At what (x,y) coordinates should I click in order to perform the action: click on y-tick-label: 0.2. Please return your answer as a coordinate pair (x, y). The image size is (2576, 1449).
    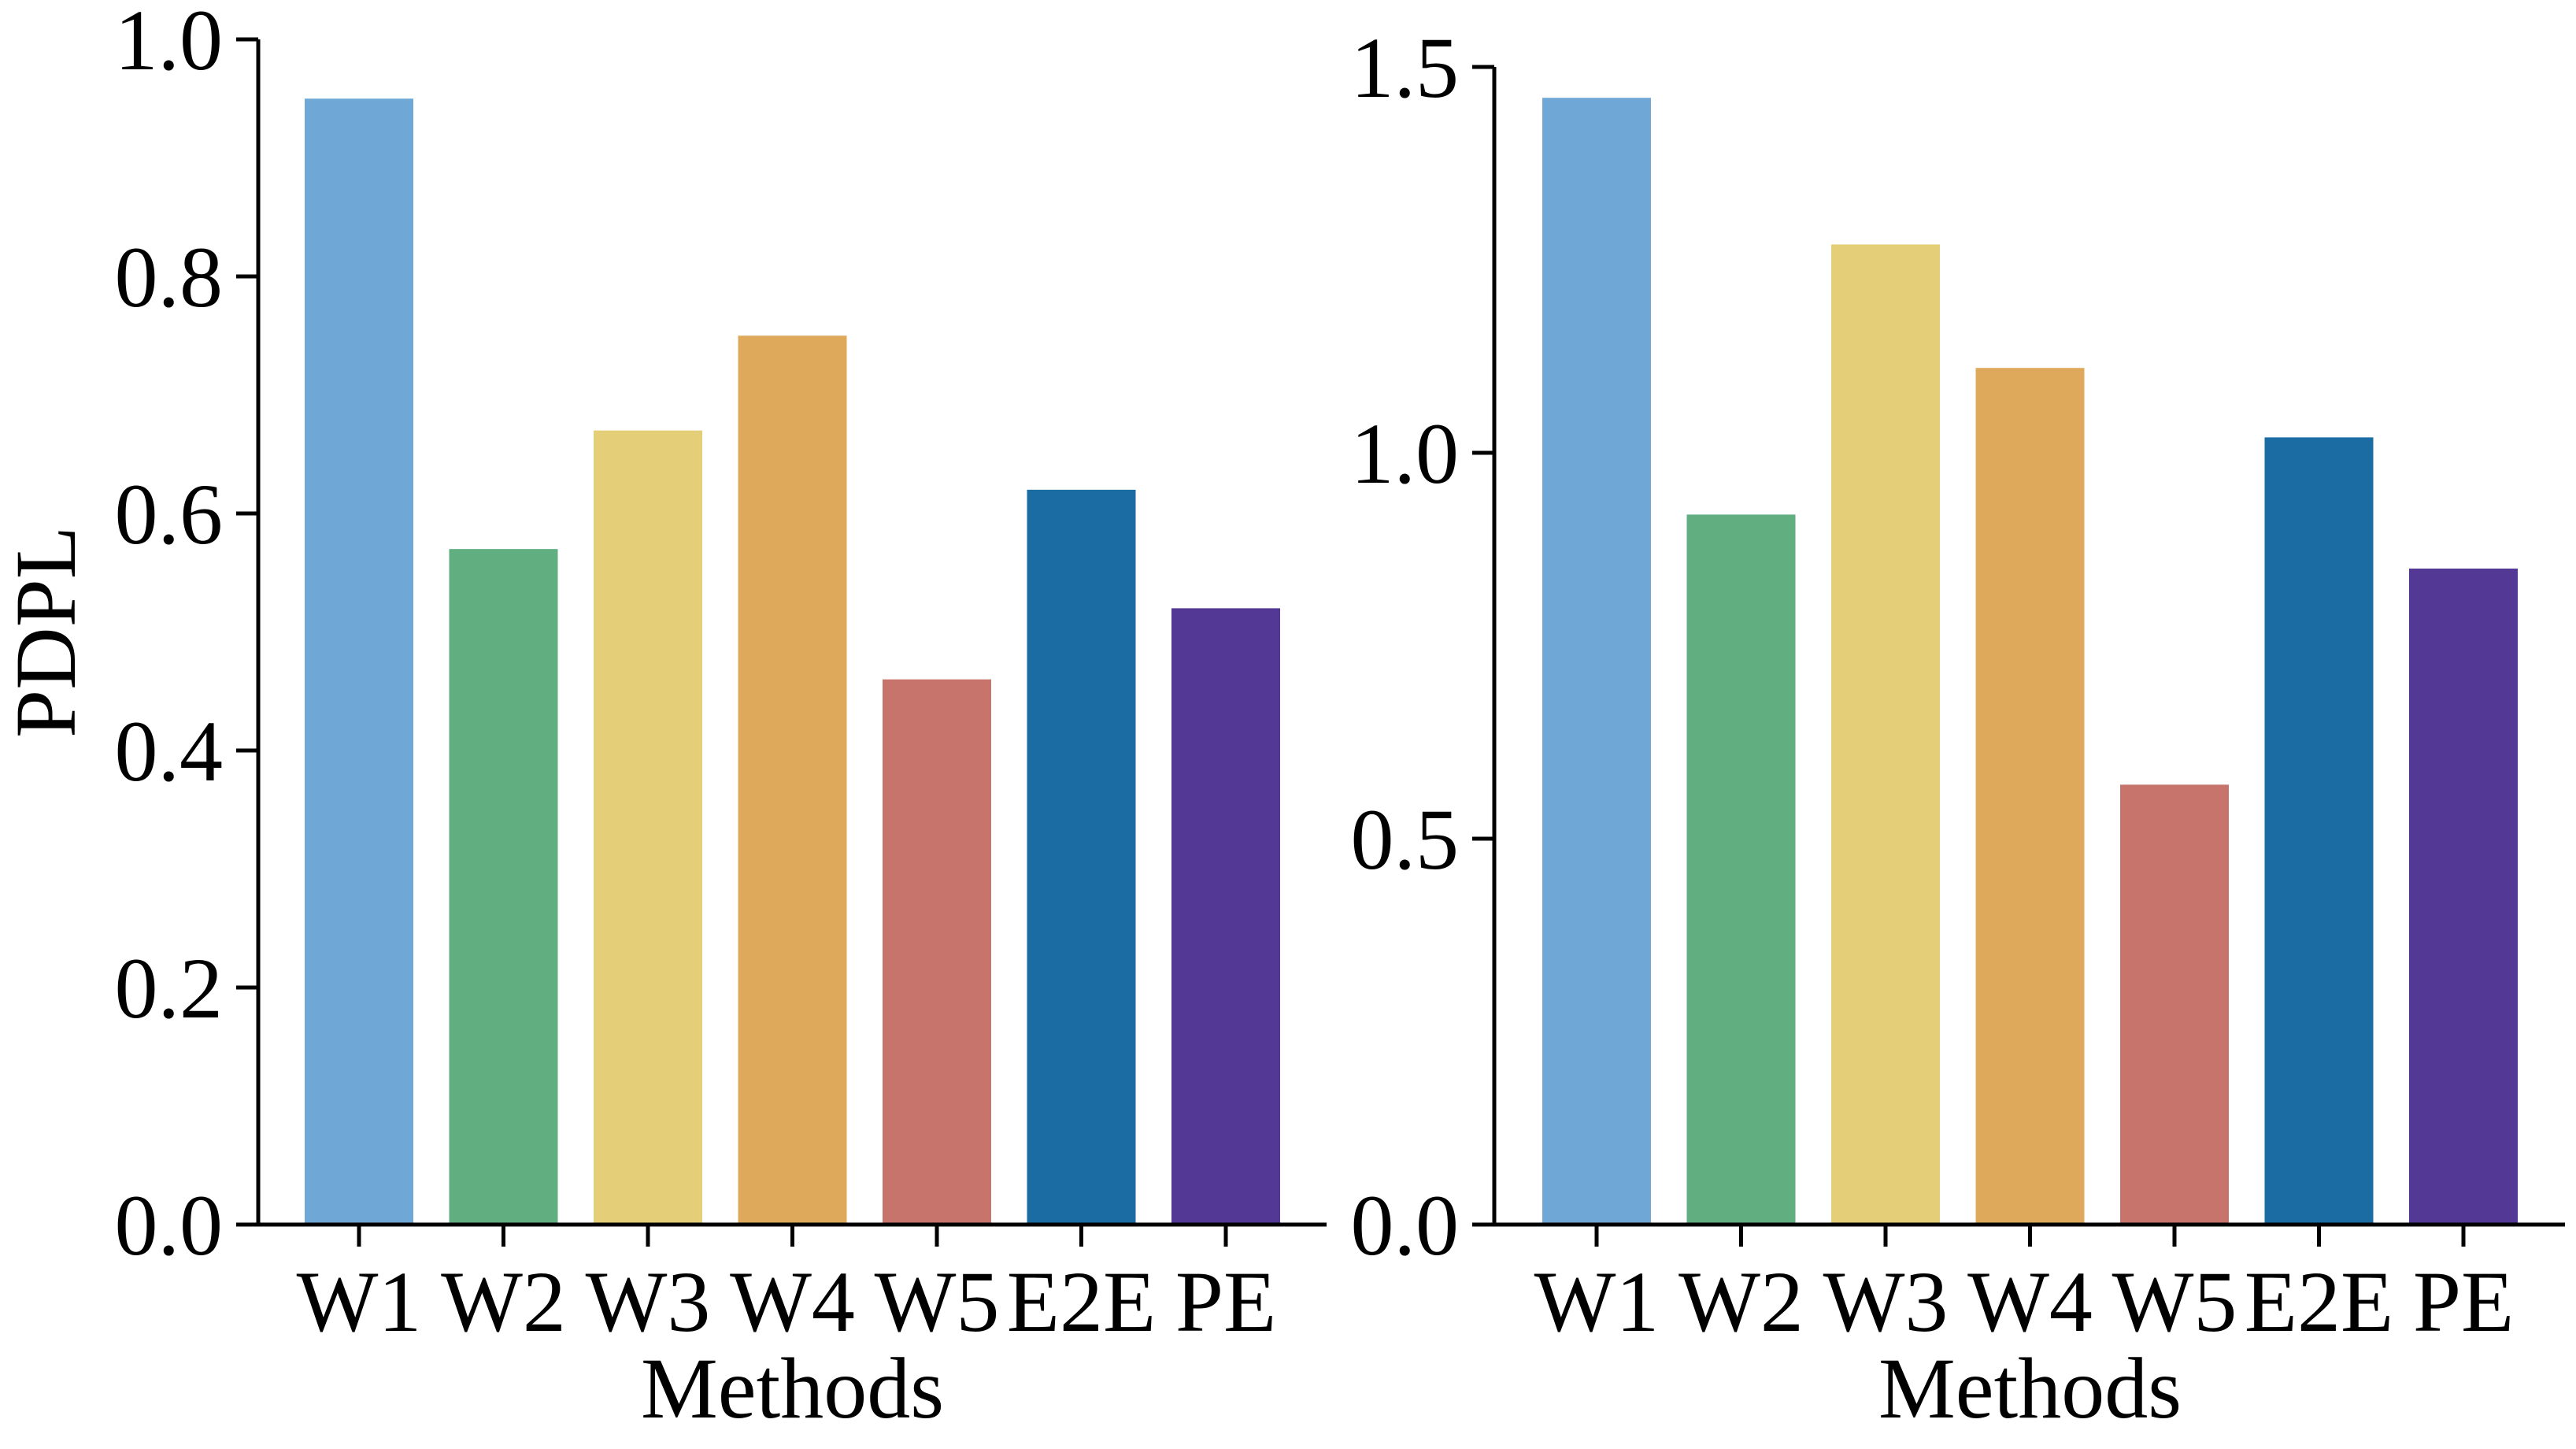
    Looking at the image, I should click on (169, 988).